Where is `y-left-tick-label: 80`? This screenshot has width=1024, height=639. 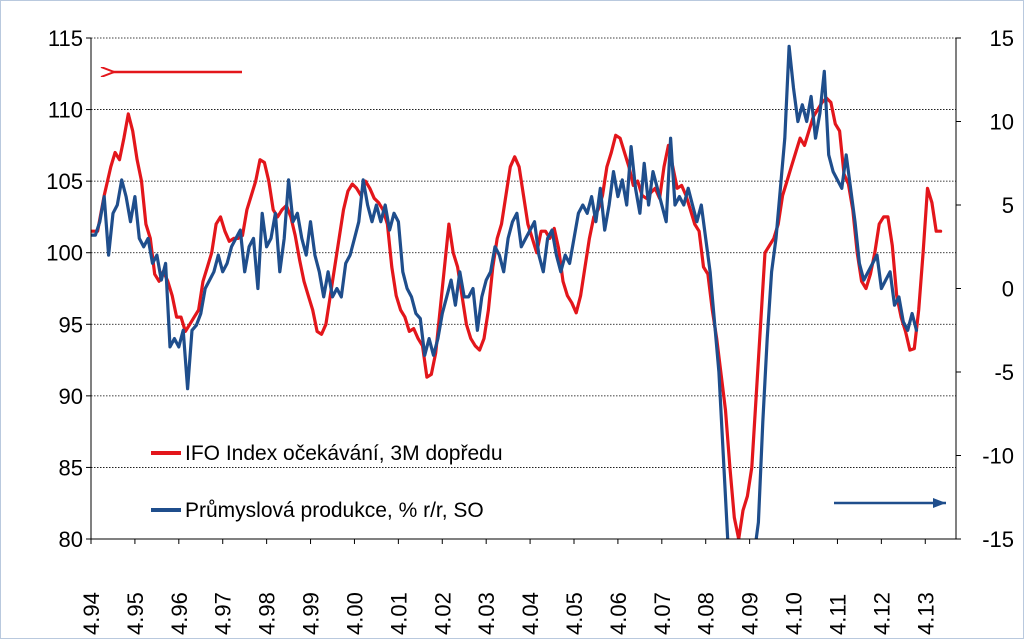 y-left-tick-label: 80 is located at coordinates (71, 539).